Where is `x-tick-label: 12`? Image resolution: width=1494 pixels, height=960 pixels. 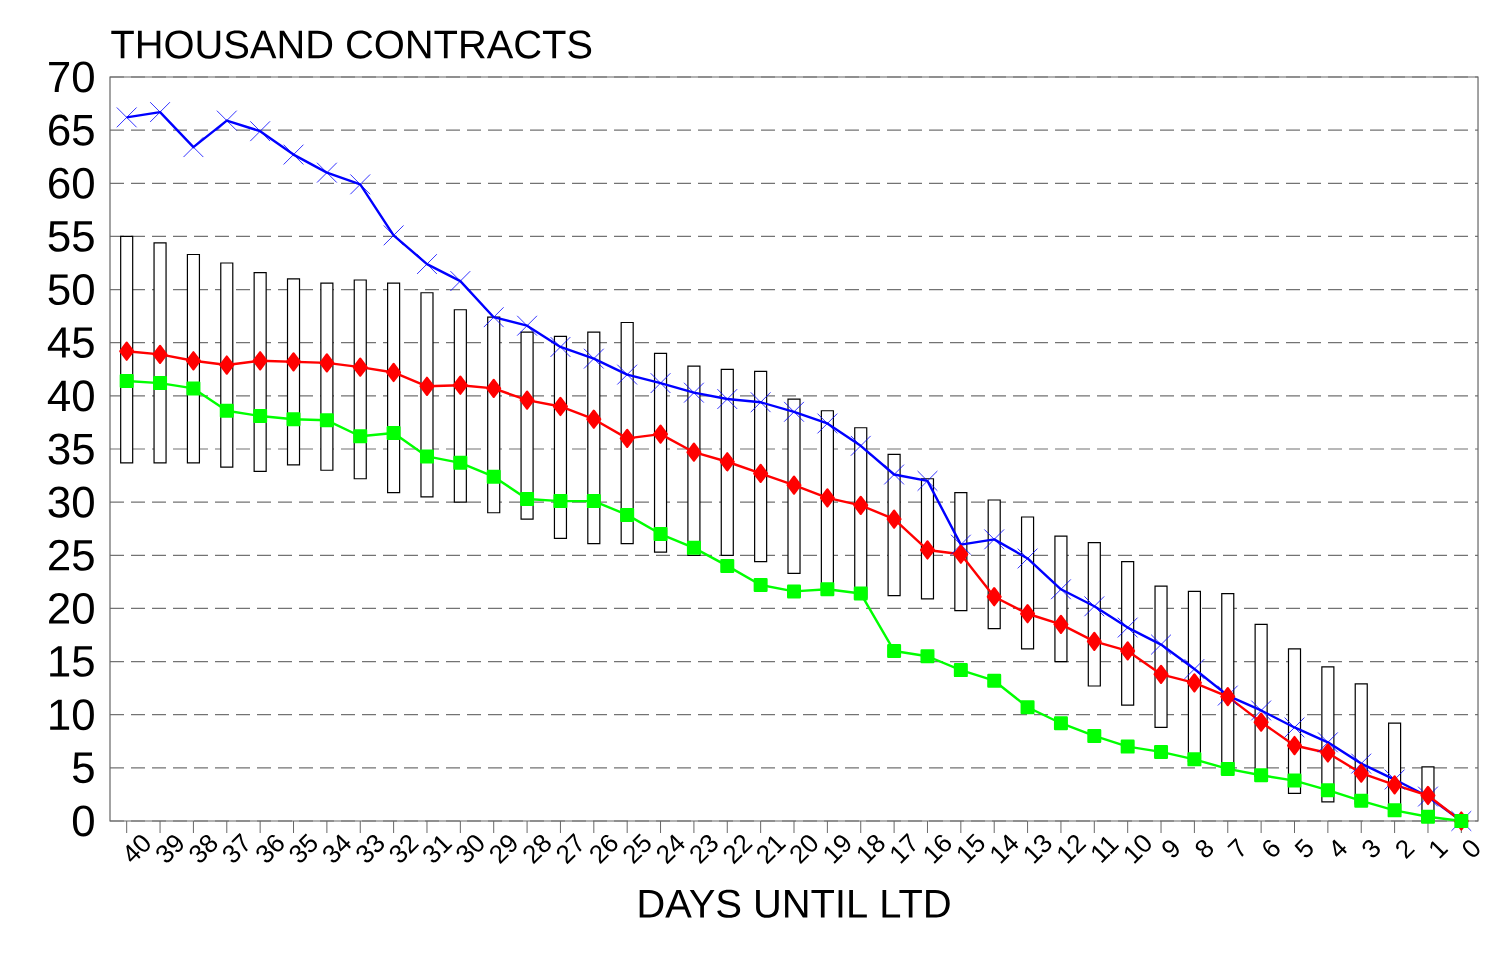
x-tick-label: 12 is located at coordinates (1072, 849).